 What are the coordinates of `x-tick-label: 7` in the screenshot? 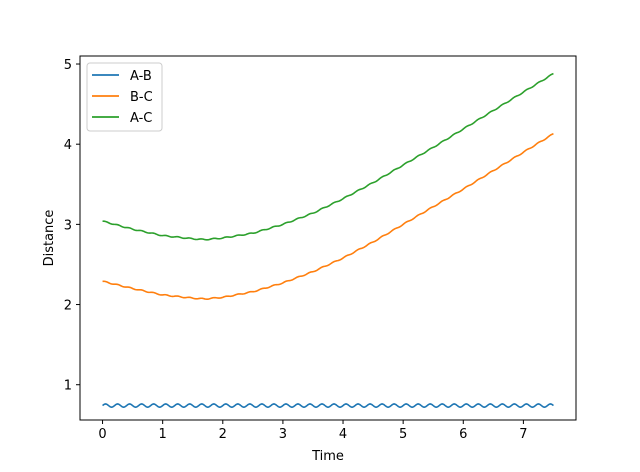 It's located at (523, 434).